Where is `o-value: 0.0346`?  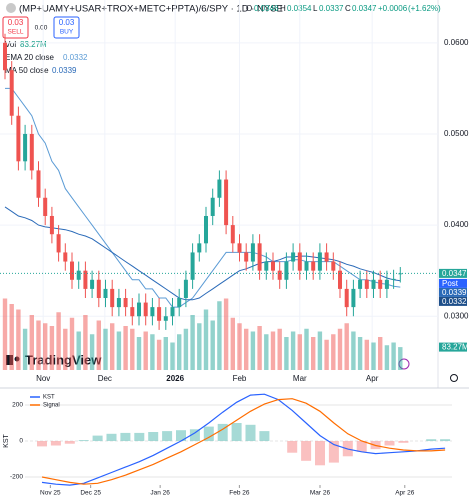
o-value: 0.0346 is located at coordinates (266, 8).